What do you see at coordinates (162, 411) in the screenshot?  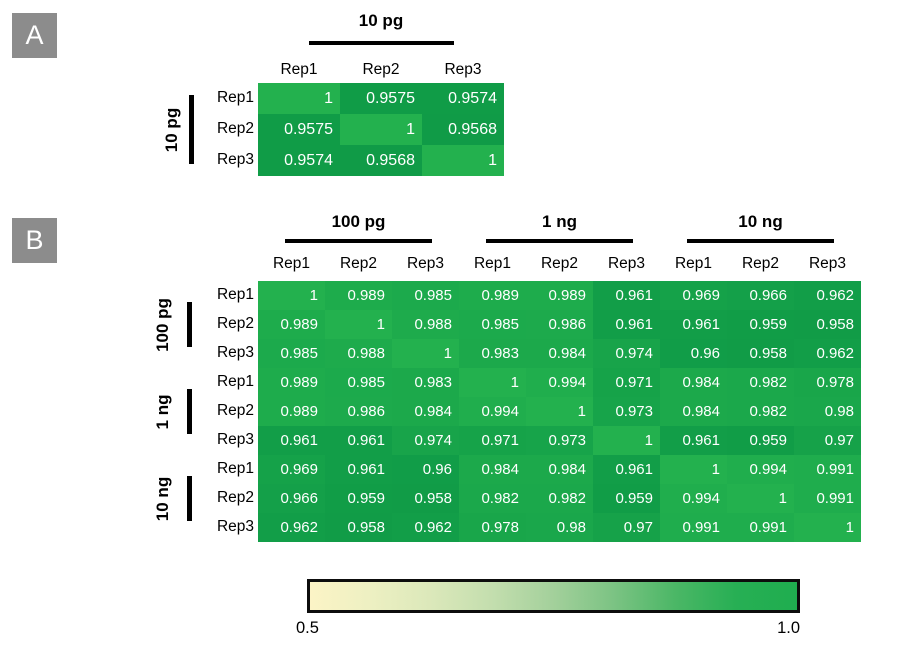 I see `row-group-label: 1 ng` at bounding box center [162, 411].